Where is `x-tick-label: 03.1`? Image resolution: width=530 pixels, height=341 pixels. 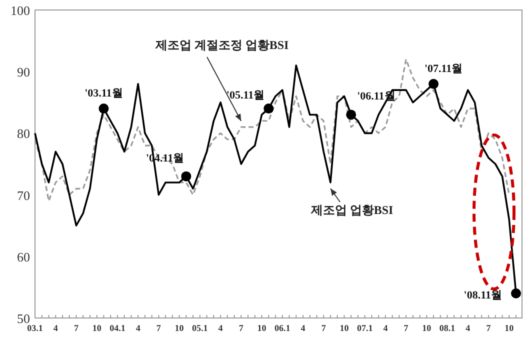 x-tick-label: 03.1 is located at coordinates (35, 328).